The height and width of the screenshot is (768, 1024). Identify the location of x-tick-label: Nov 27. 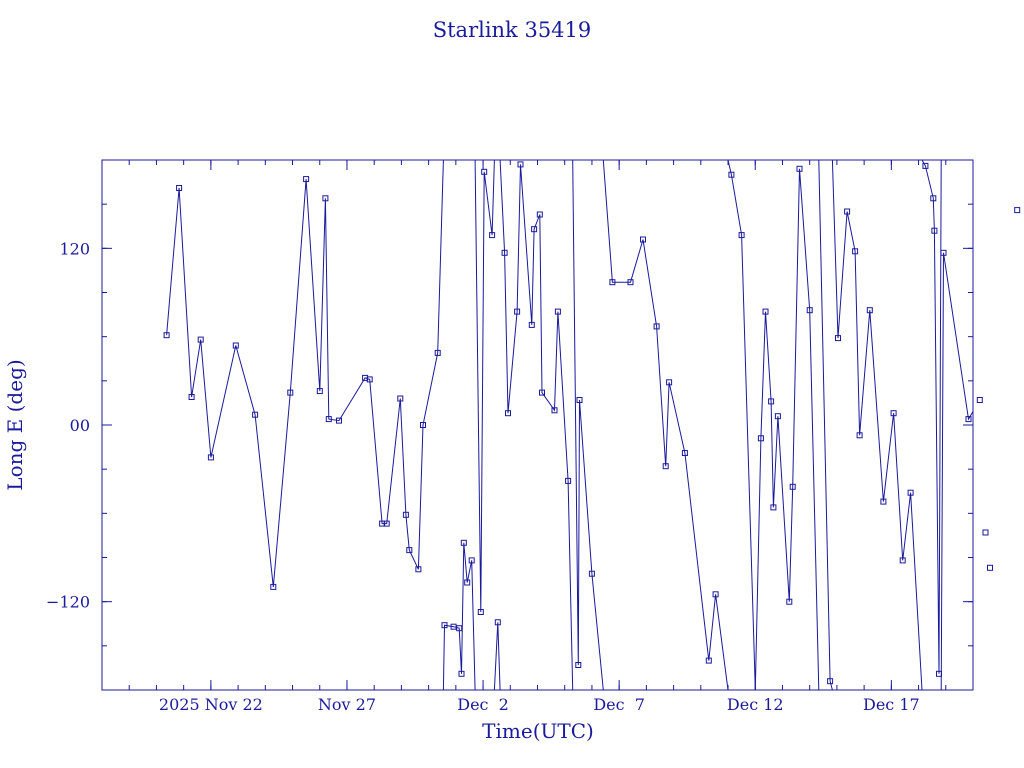
(347, 704).